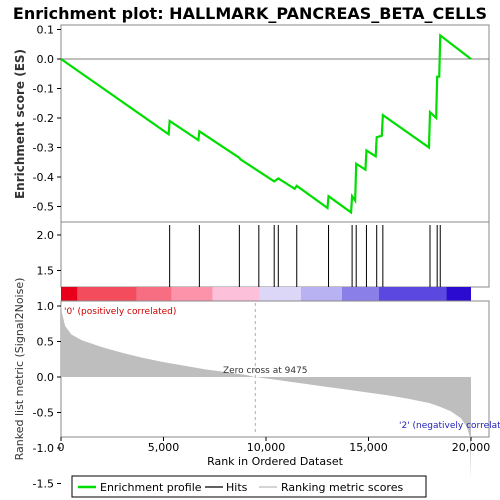 The width and height of the screenshot is (500, 500). Describe the element at coordinates (43, 177) in the screenshot. I see `es-tick-label: -0.4` at that location.